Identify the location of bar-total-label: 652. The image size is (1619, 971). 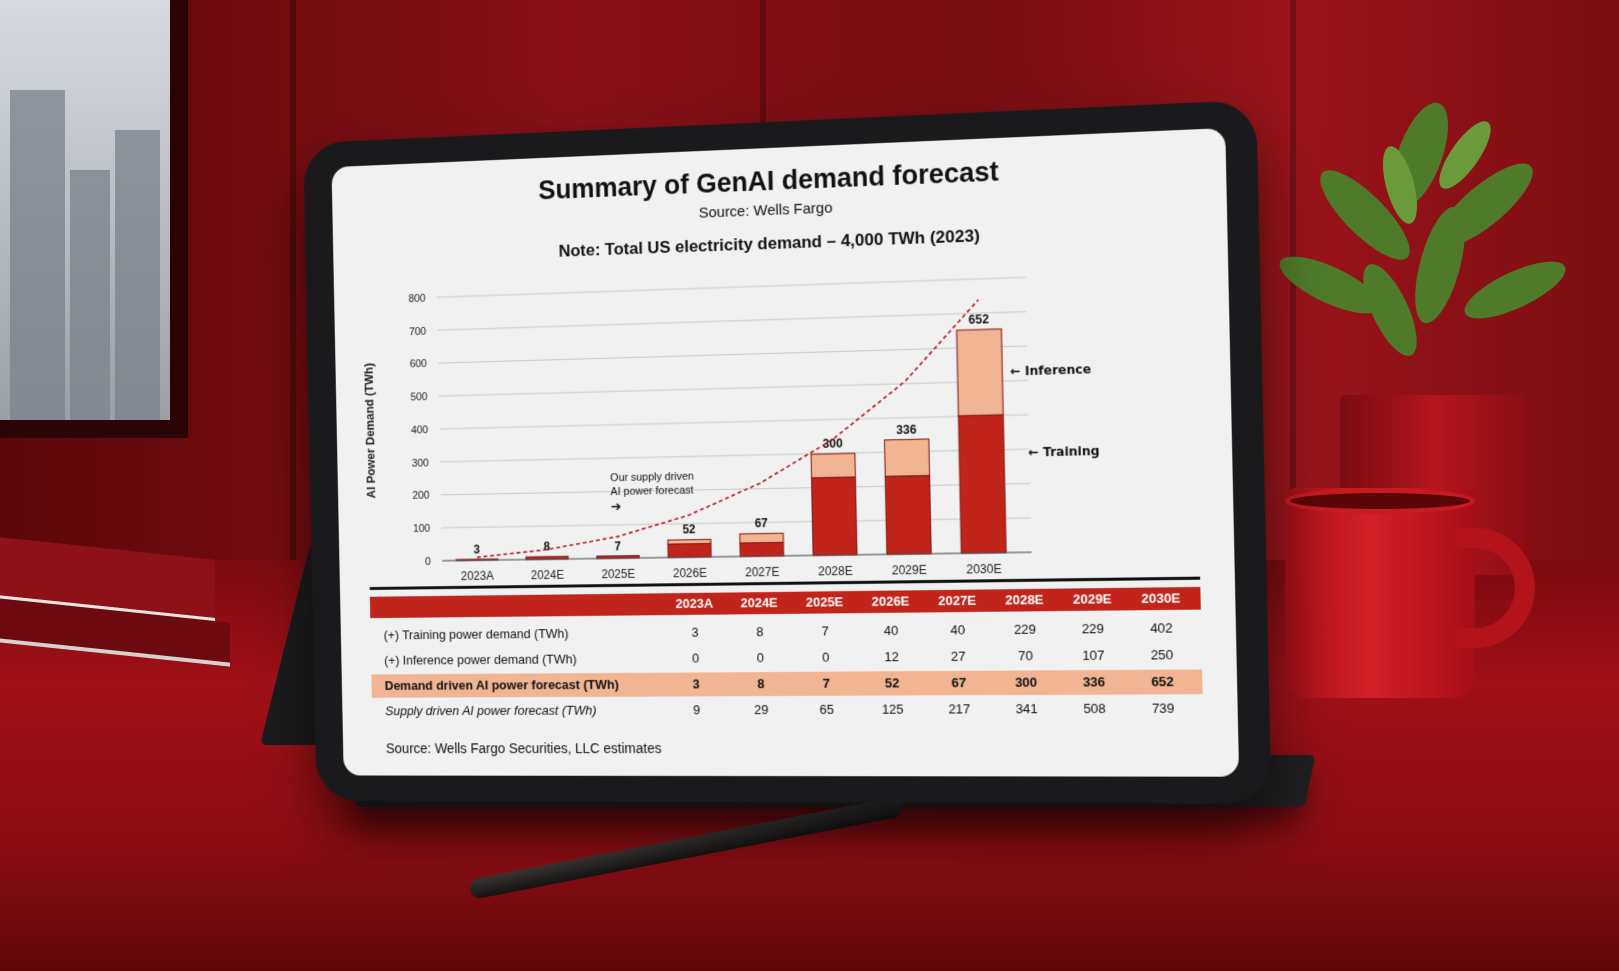
(978, 320).